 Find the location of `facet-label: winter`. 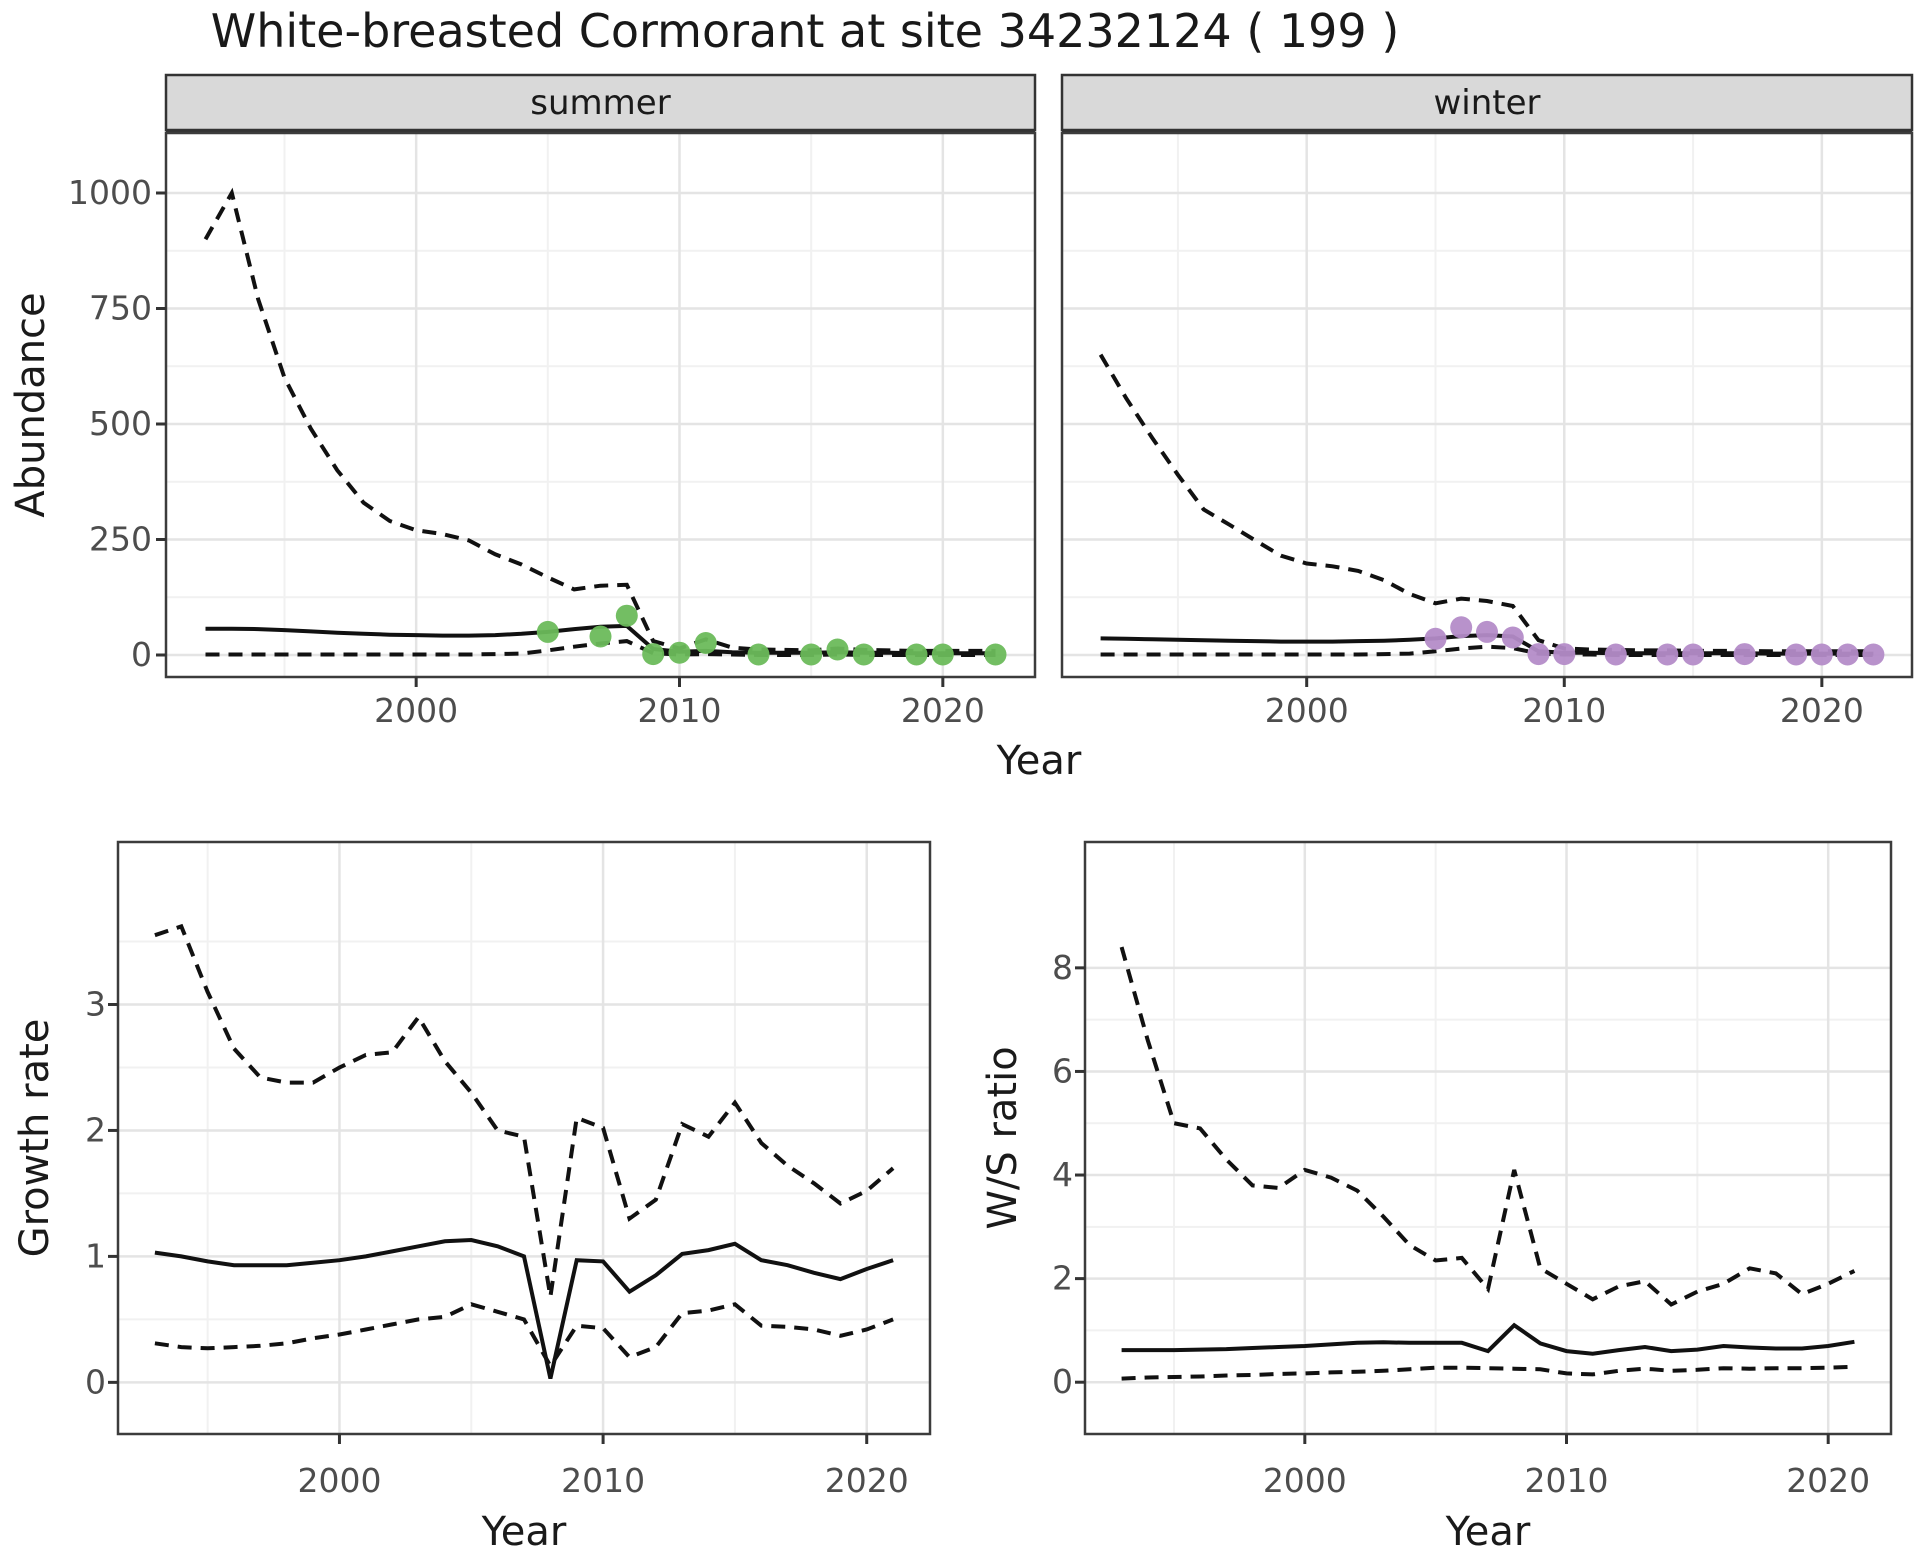

facet-label: winter is located at coordinates (1486, 103).